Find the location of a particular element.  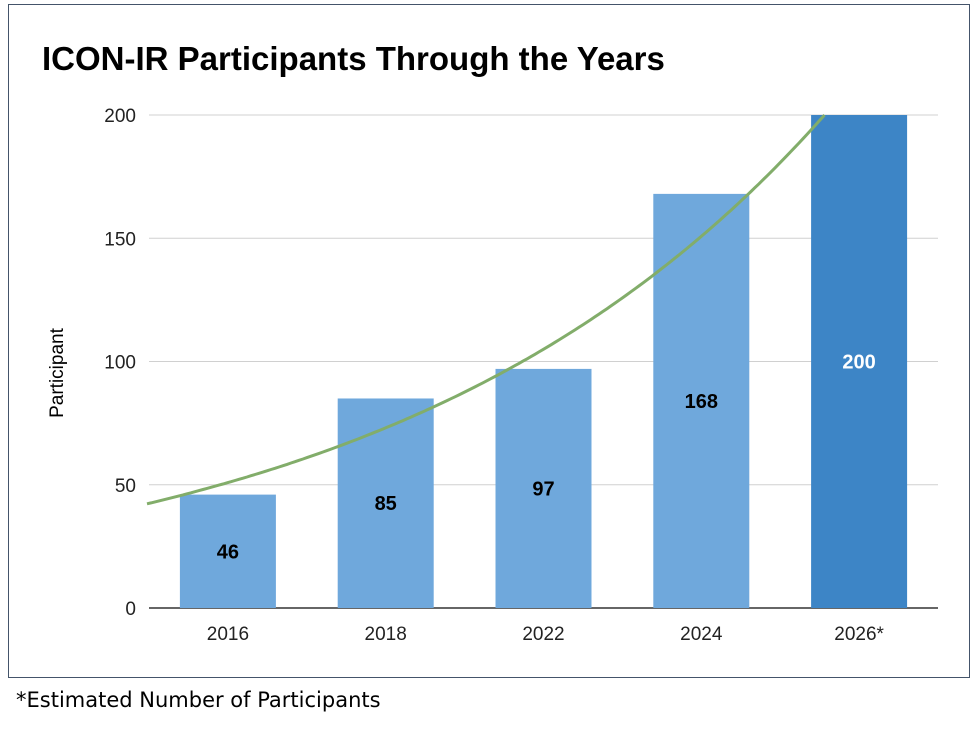

x-tick-label: 2022 is located at coordinates (543, 634).